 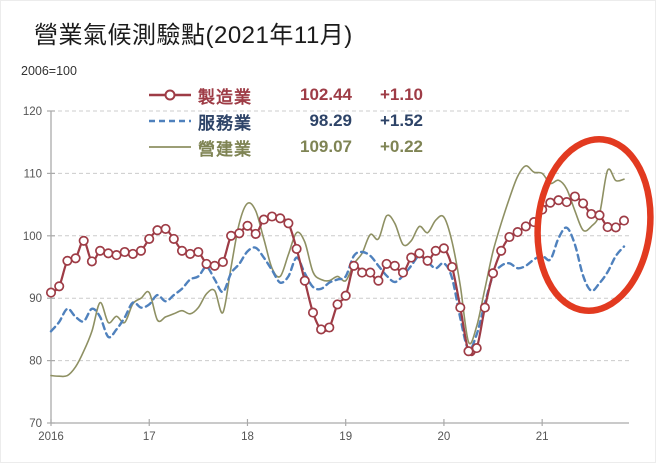 What do you see at coordinates (33, 174) in the screenshot?
I see `svg-text: 110` at bounding box center [33, 174].